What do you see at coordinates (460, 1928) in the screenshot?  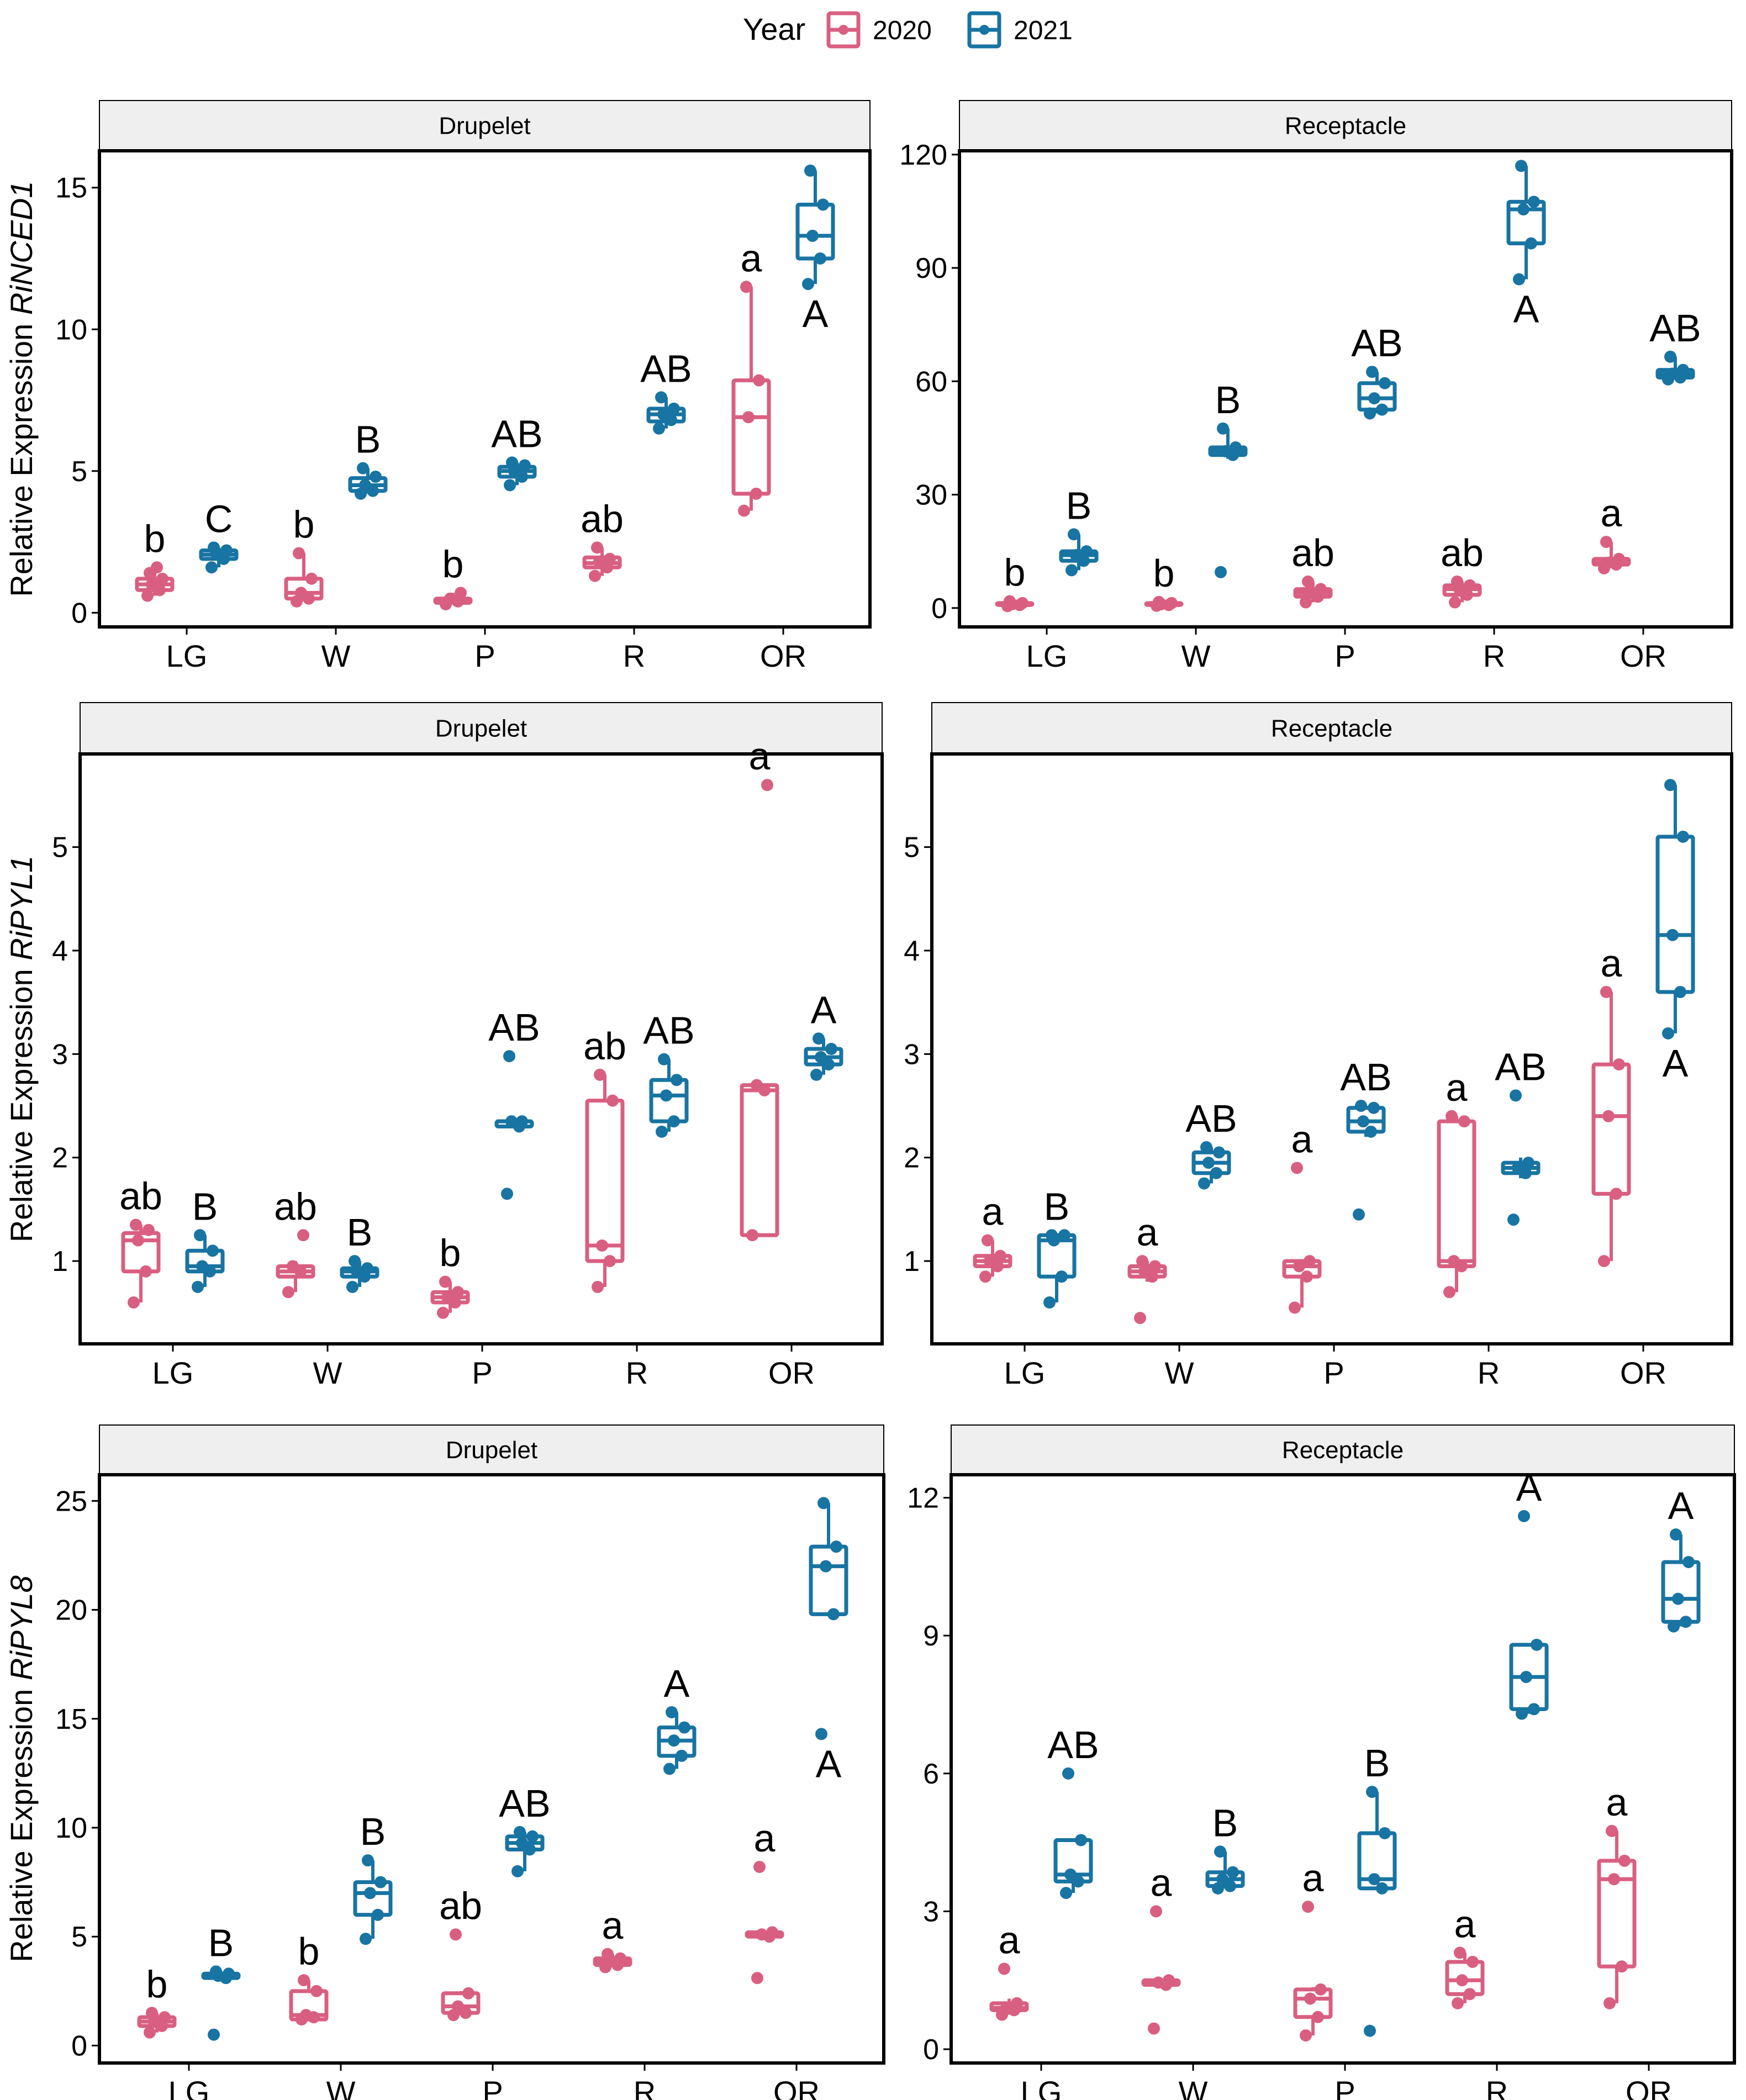 I see `series-2020: b b ab a a` at bounding box center [460, 1928].